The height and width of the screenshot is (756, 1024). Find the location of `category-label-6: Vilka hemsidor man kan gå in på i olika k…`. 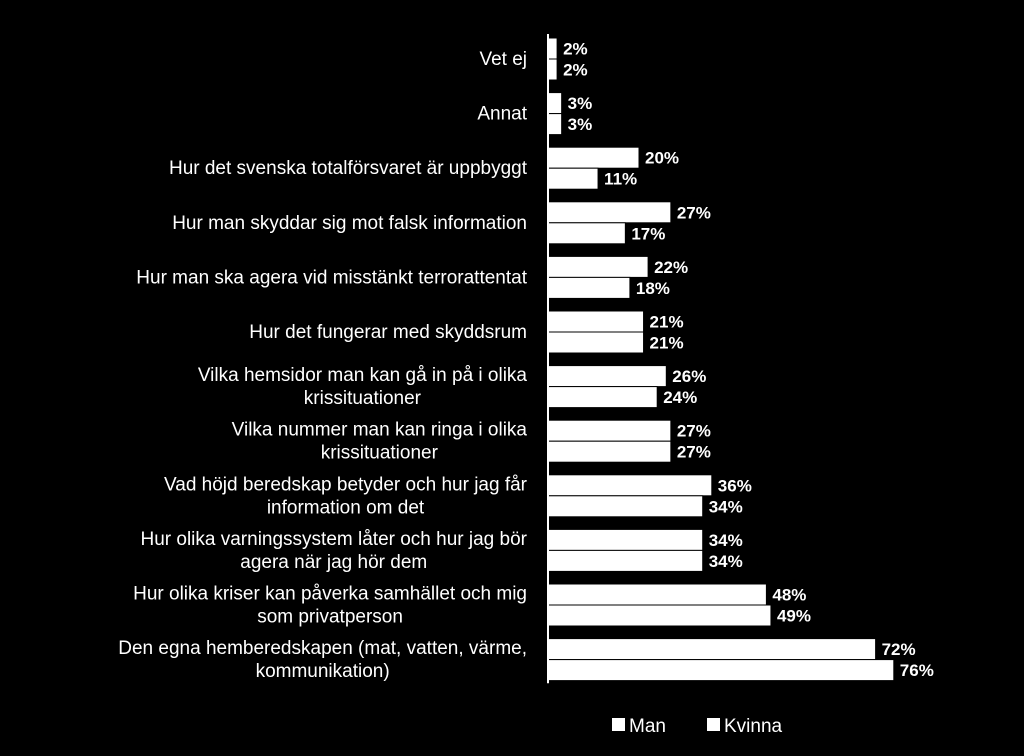

category-label-6: Vilka hemsidor man kan gå in på i olika k… is located at coordinates (363, 387).